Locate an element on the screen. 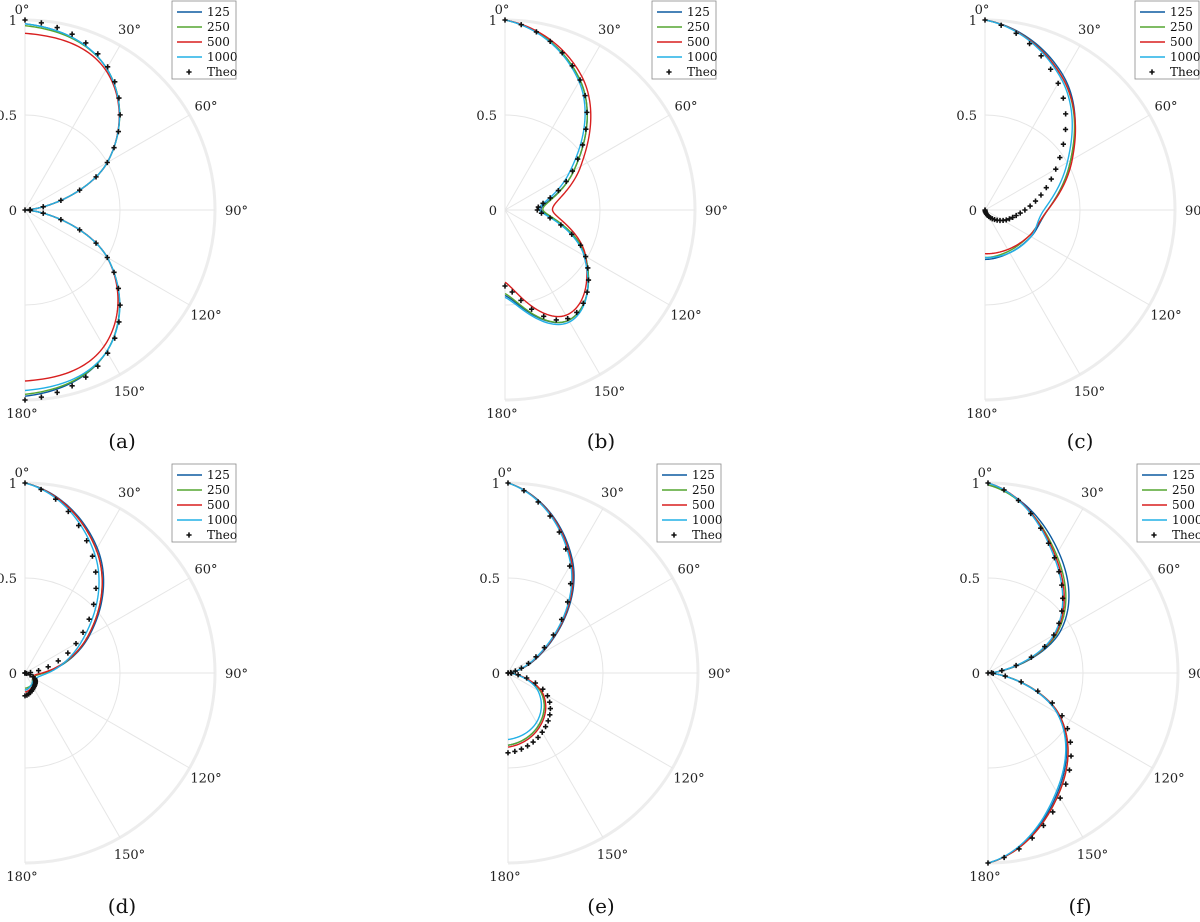  panel-caption: (f) is located at coordinates (1079, 906).